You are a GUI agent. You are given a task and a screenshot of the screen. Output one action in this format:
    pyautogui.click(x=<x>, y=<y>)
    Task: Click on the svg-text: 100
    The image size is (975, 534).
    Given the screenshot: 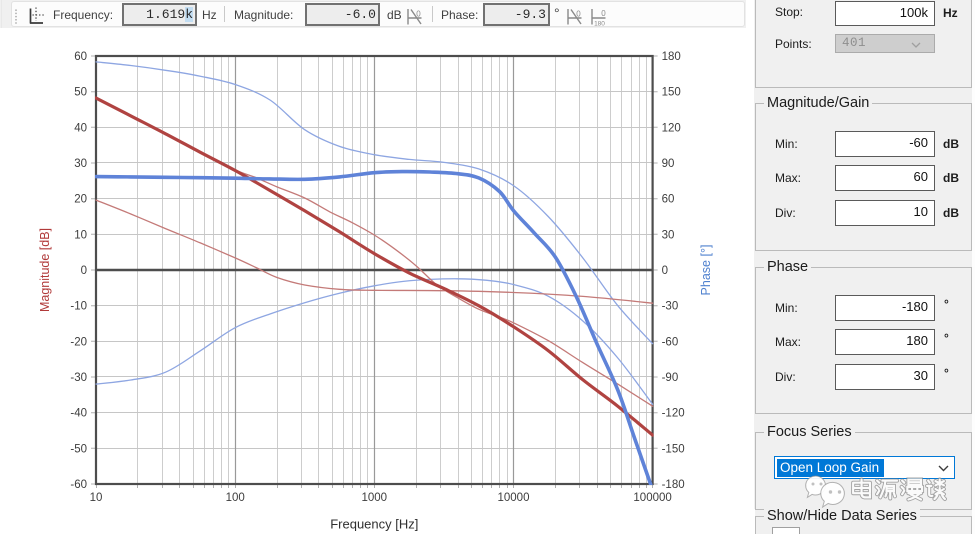 What is the action you would take?
    pyautogui.click(x=235, y=498)
    